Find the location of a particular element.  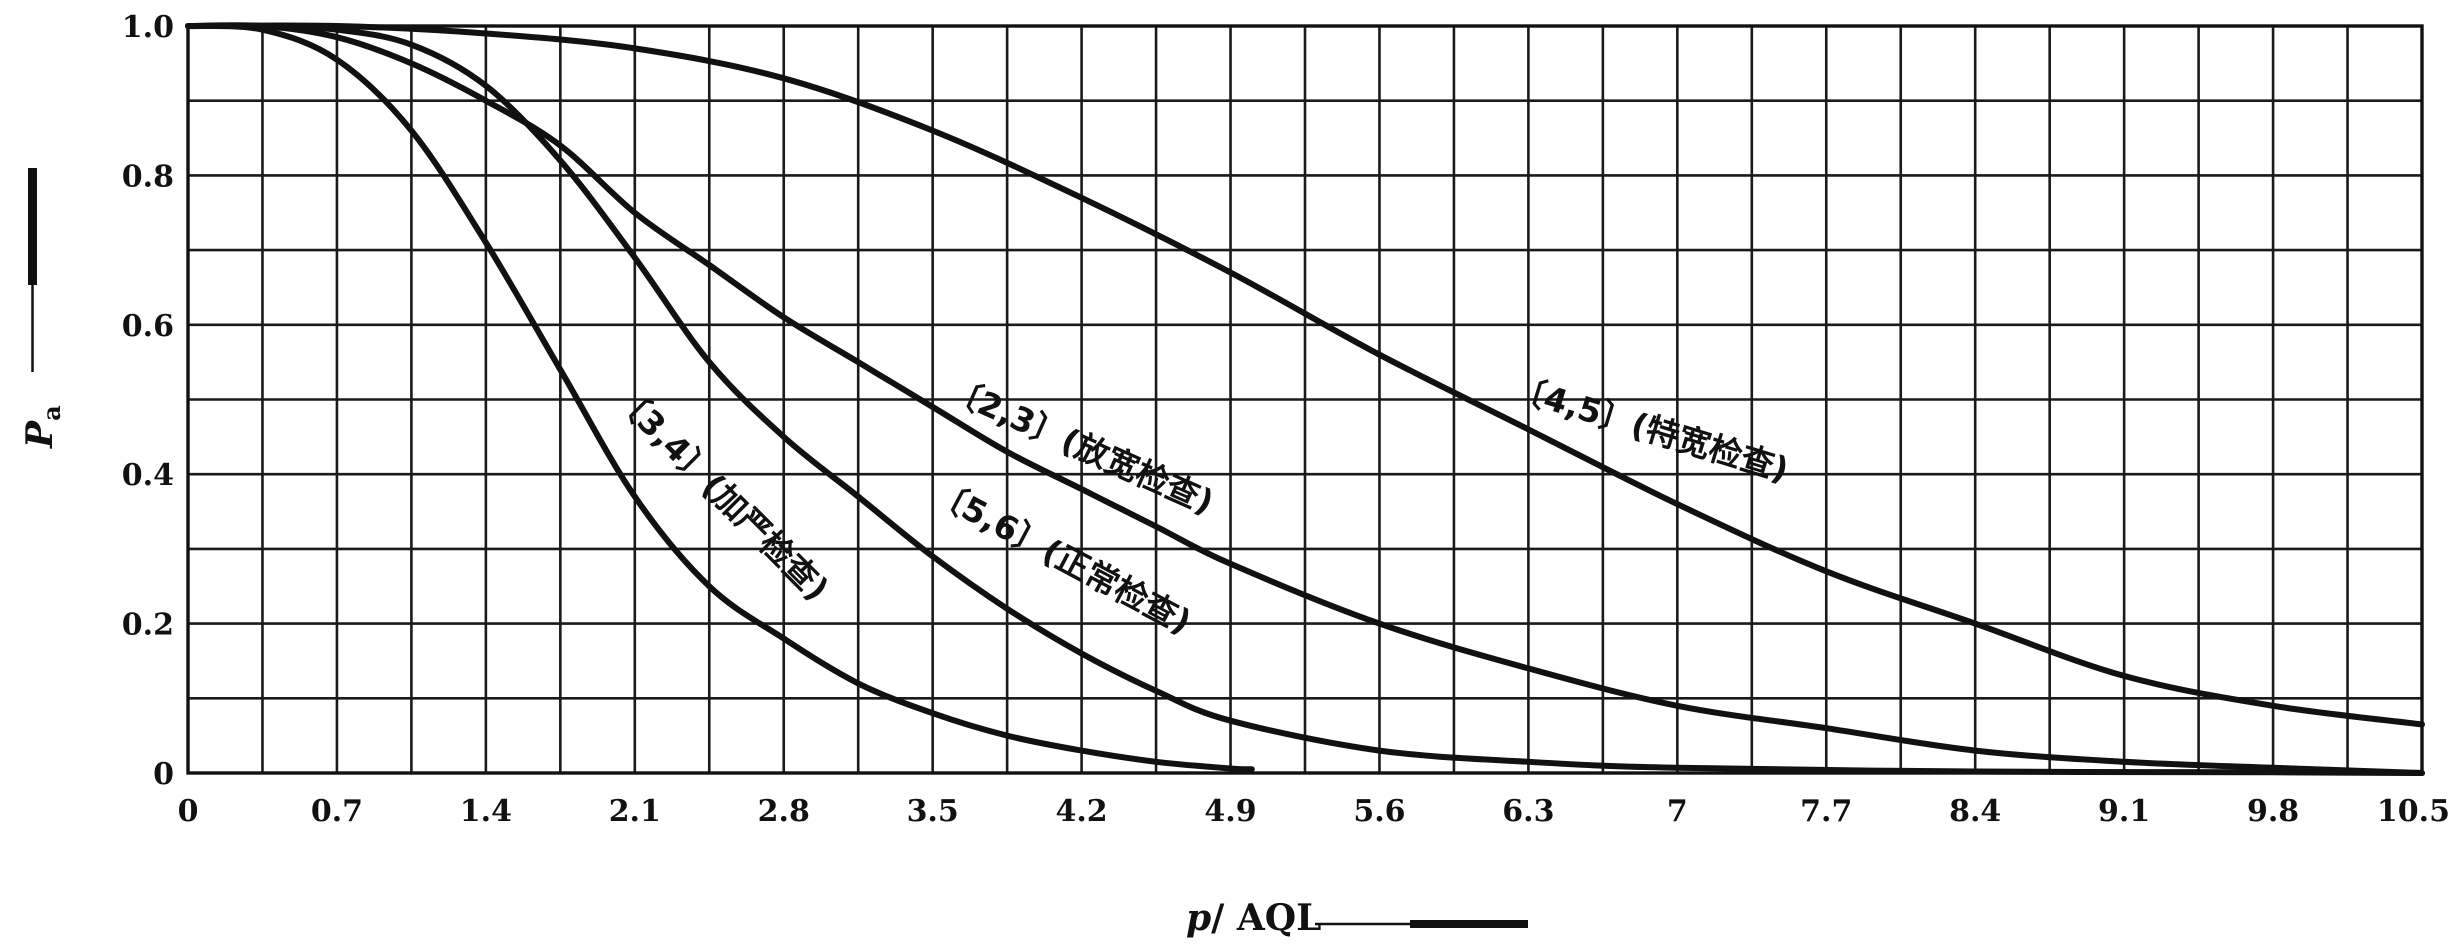

y-axis-arrow-head is located at coordinates (32, 226).